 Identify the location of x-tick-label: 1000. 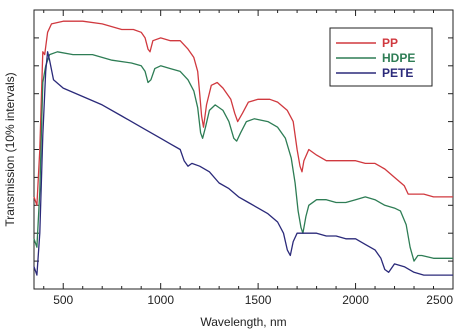
(160, 300).